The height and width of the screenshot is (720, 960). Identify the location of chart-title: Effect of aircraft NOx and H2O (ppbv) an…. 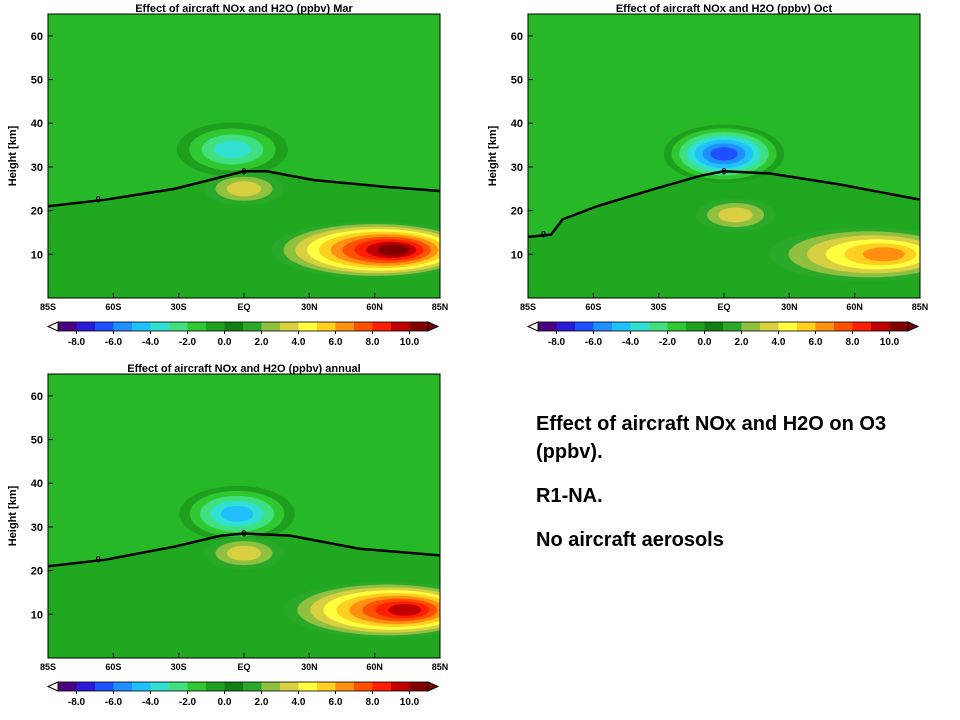
(243, 369).